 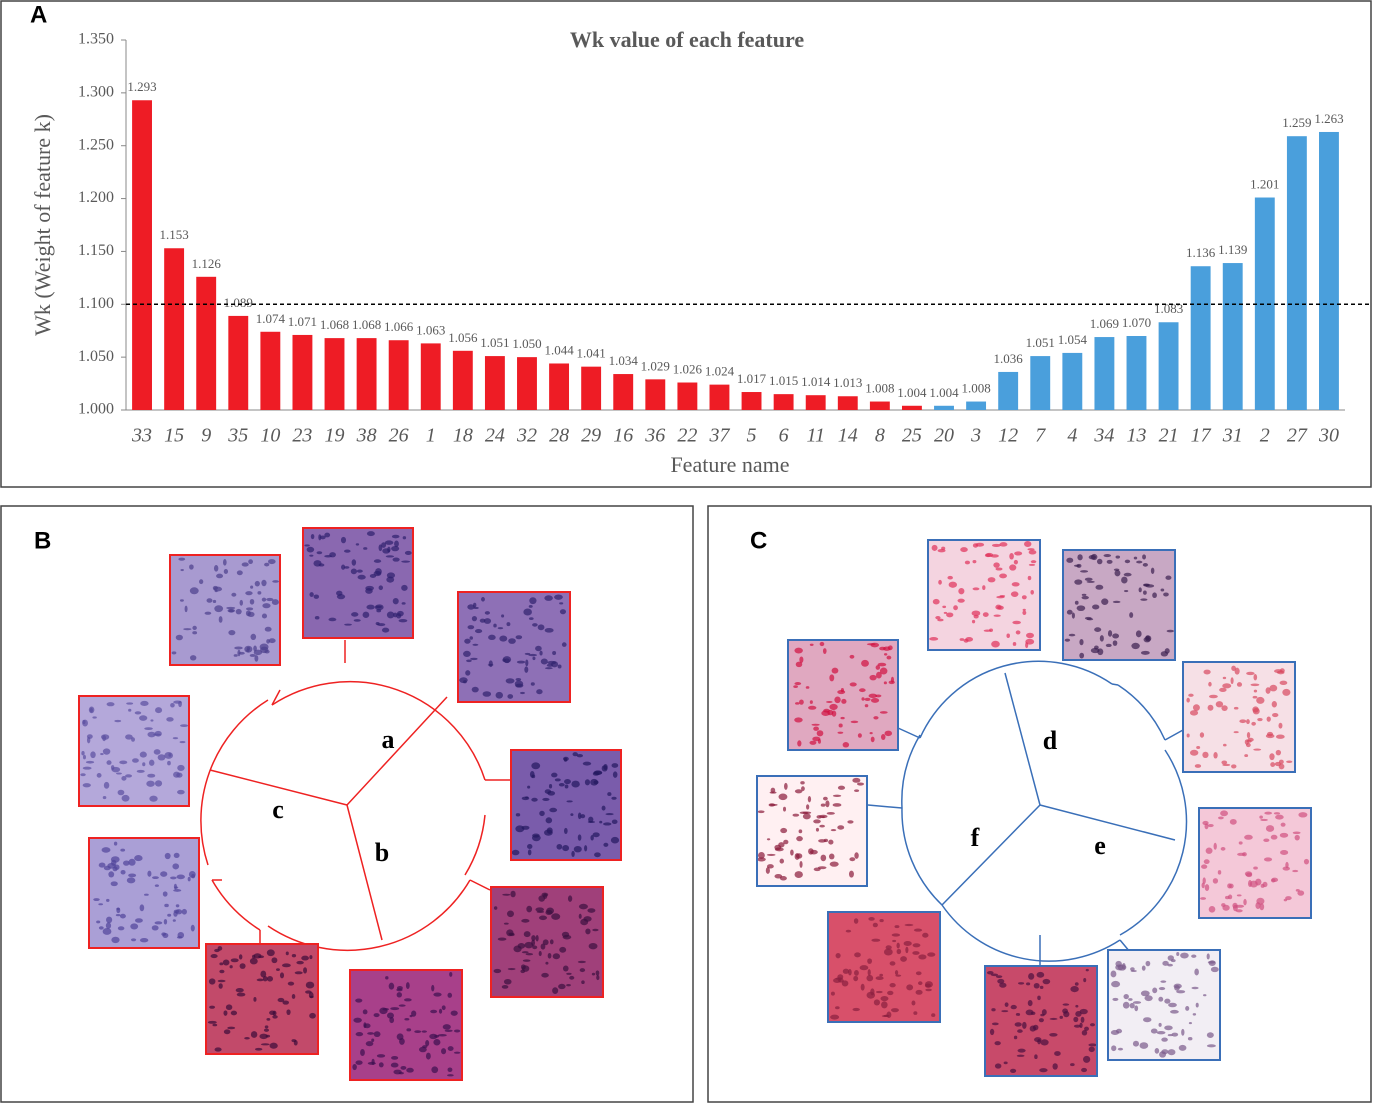 What do you see at coordinates (655, 365) in the screenshot?
I see `data-label: 1.029` at bounding box center [655, 365].